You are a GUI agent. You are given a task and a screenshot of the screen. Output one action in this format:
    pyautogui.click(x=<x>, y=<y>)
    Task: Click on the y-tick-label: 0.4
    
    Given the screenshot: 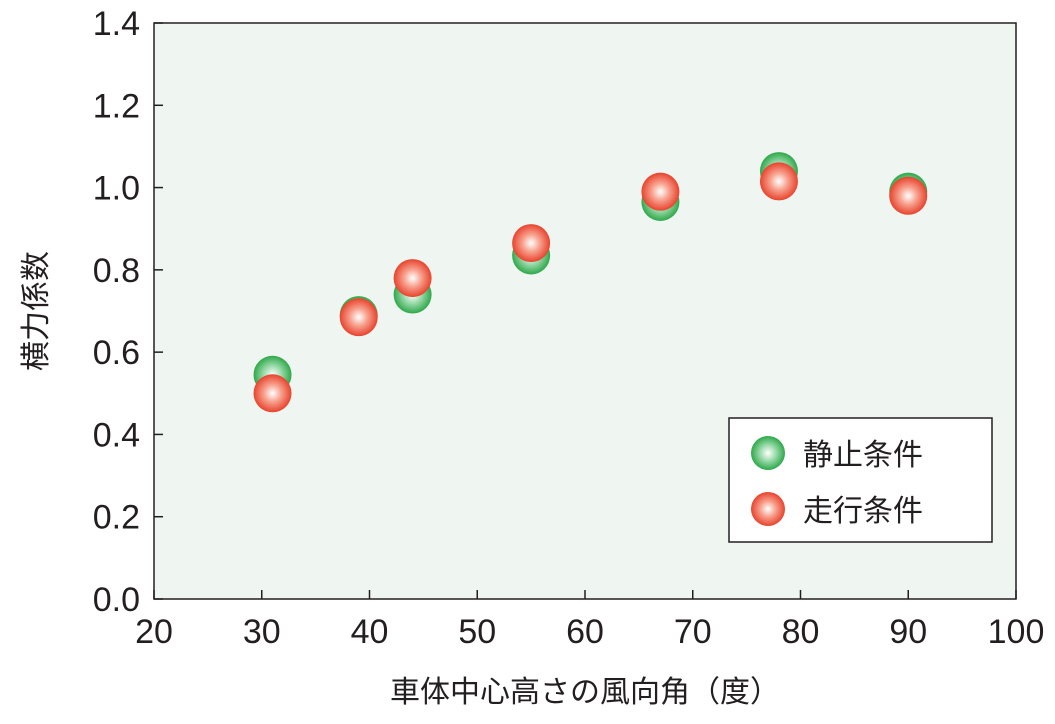 What is the action you would take?
    pyautogui.click(x=116, y=435)
    